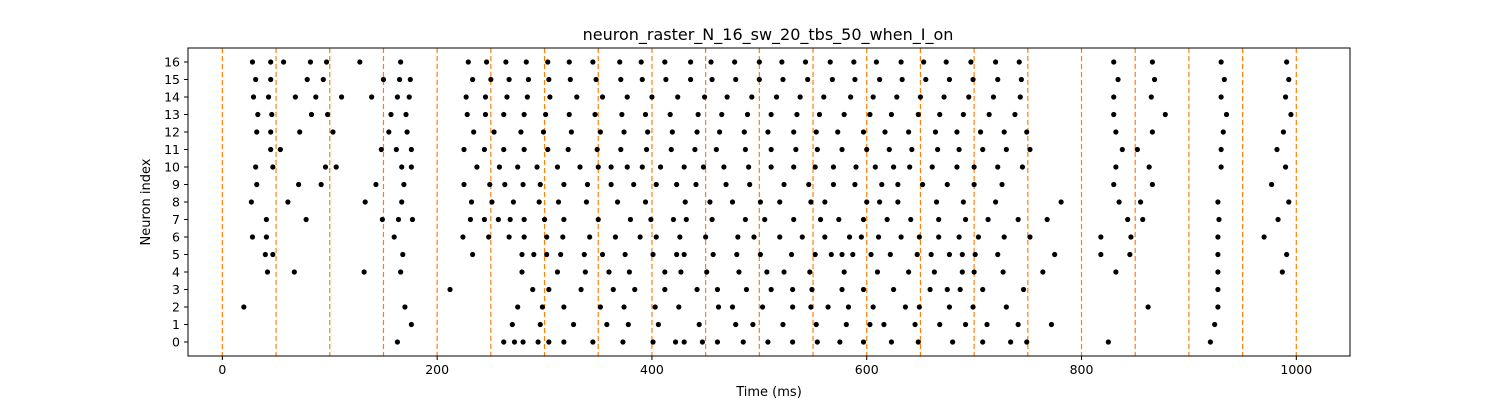 This screenshot has height=400, width=1500. I want to click on x-tick-label: 1000, so click(1296, 369).